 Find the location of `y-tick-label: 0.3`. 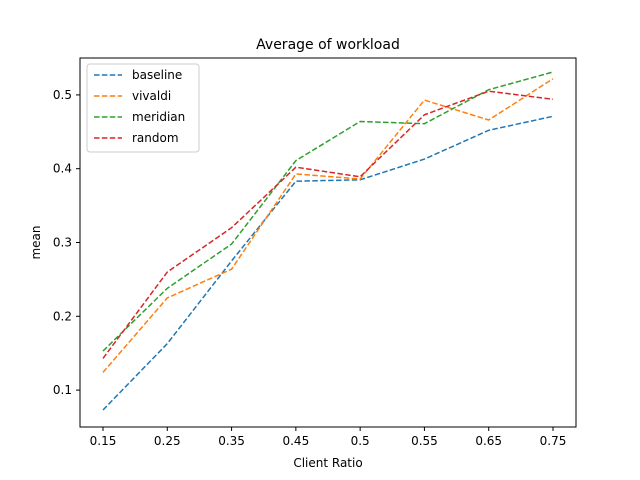

y-tick-label: 0.3 is located at coordinates (62, 243).